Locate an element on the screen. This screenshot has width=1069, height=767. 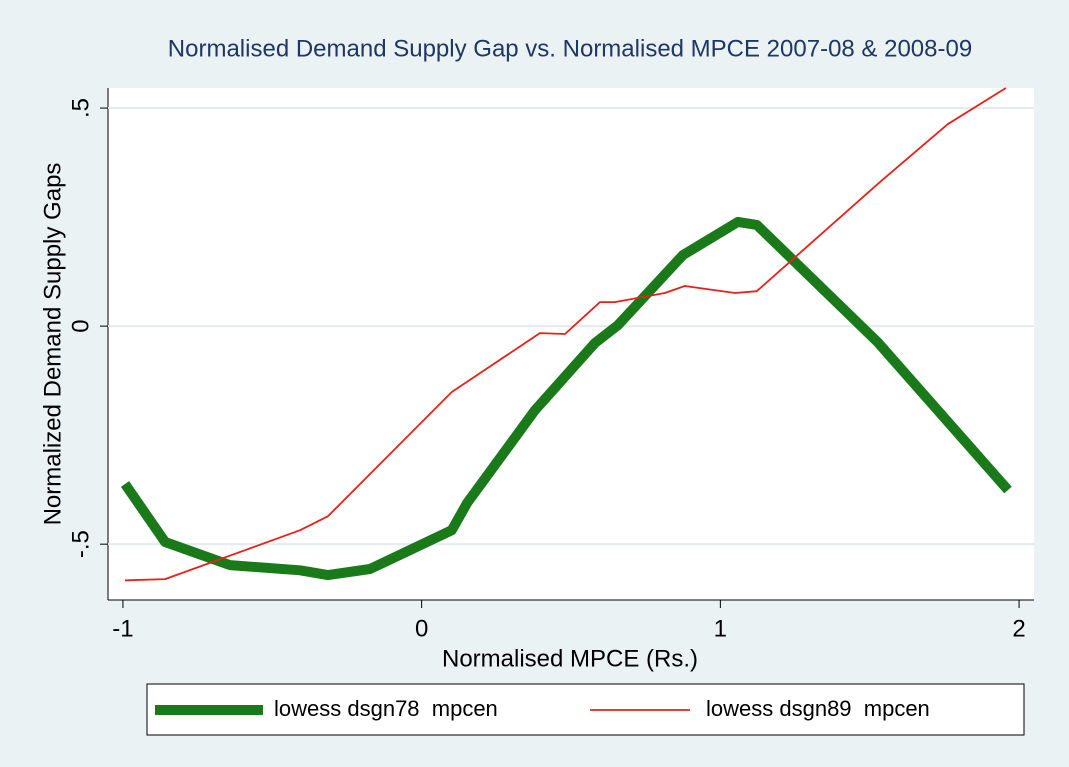
x-tick-label: -1 is located at coordinates (122, 628).